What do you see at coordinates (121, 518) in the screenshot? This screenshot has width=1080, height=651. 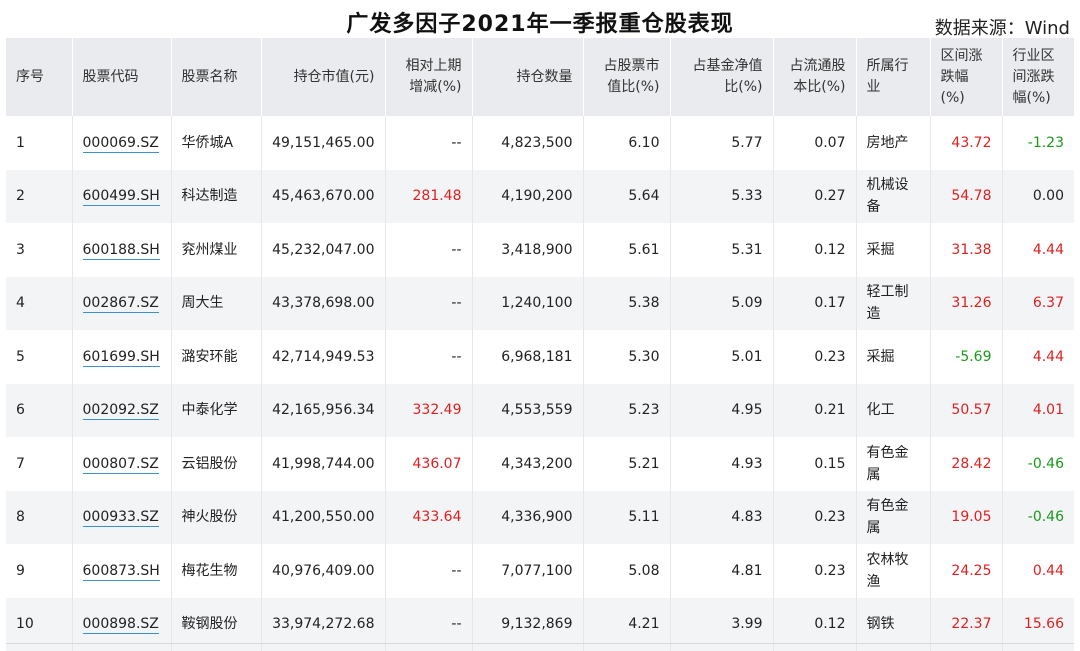 I see `stock-code-link: 000933.SZ` at bounding box center [121, 518].